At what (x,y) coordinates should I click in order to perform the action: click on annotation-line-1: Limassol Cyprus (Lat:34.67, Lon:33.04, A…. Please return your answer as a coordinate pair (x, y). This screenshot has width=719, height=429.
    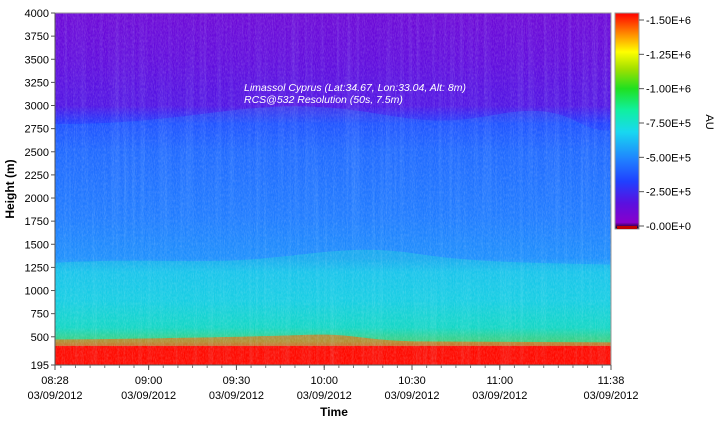
    Looking at the image, I should click on (355, 88).